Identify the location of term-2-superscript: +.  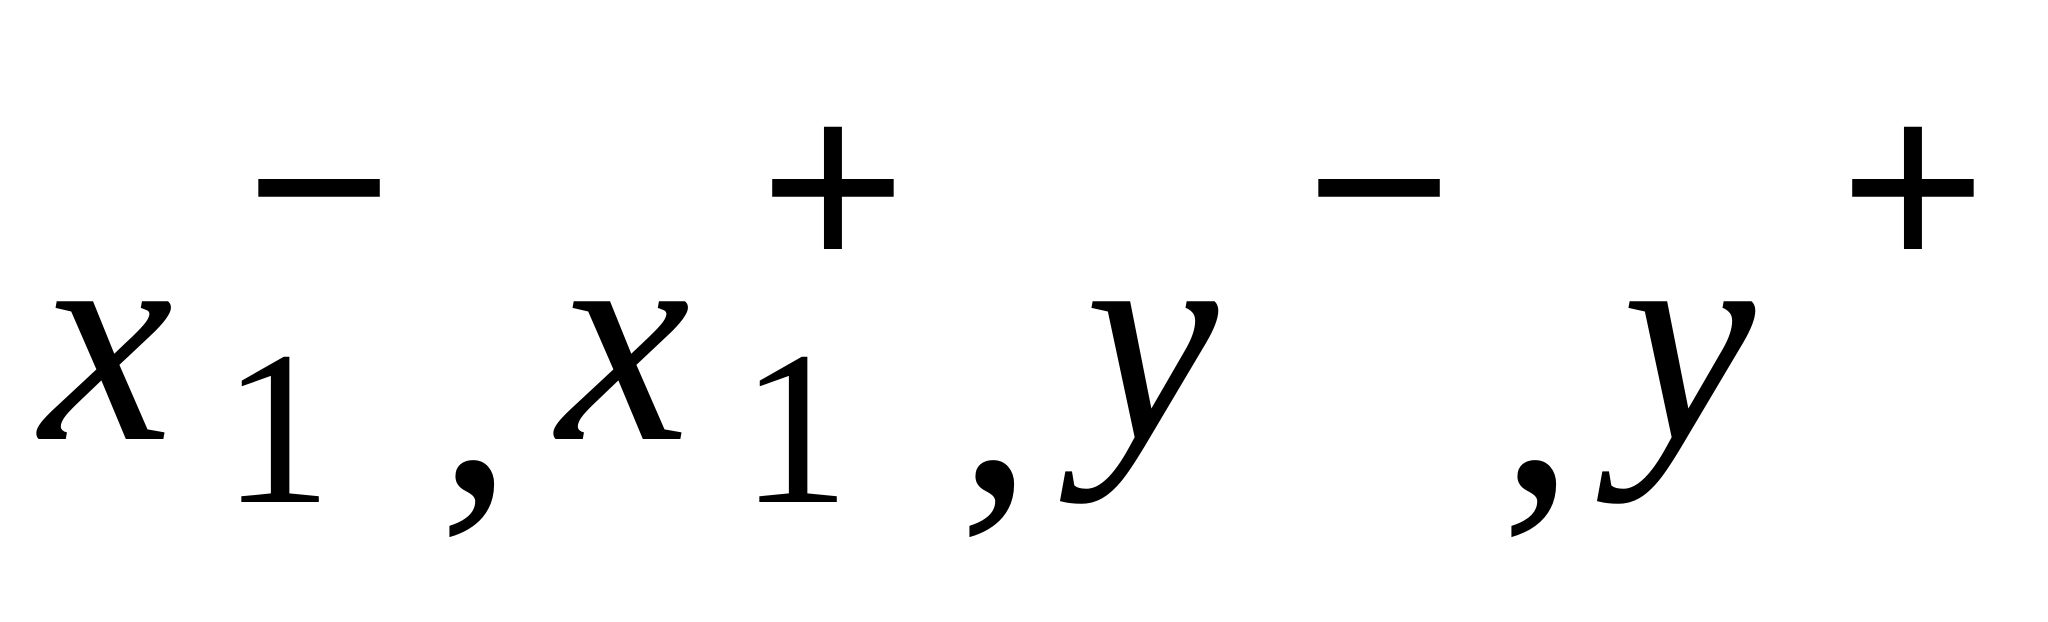
(833, 184).